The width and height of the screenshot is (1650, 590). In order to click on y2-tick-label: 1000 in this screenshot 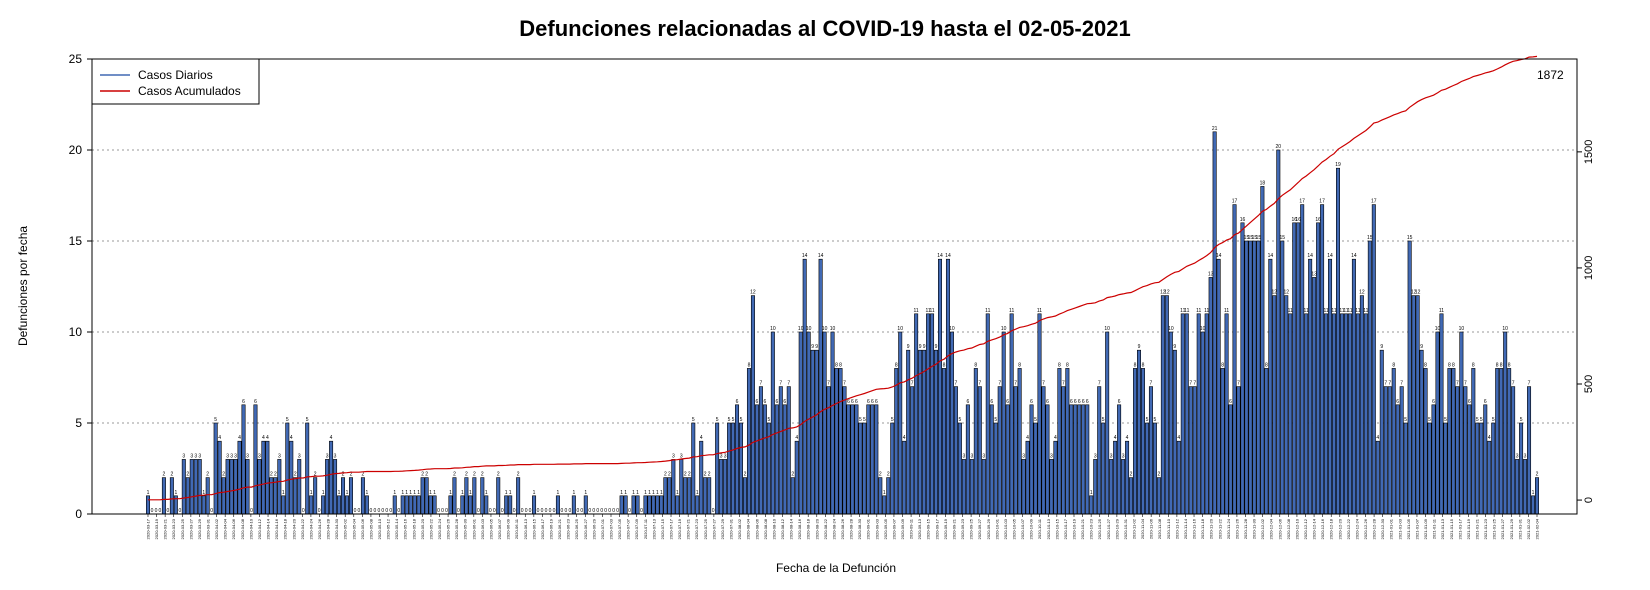, I will do `click(1589, 268)`.